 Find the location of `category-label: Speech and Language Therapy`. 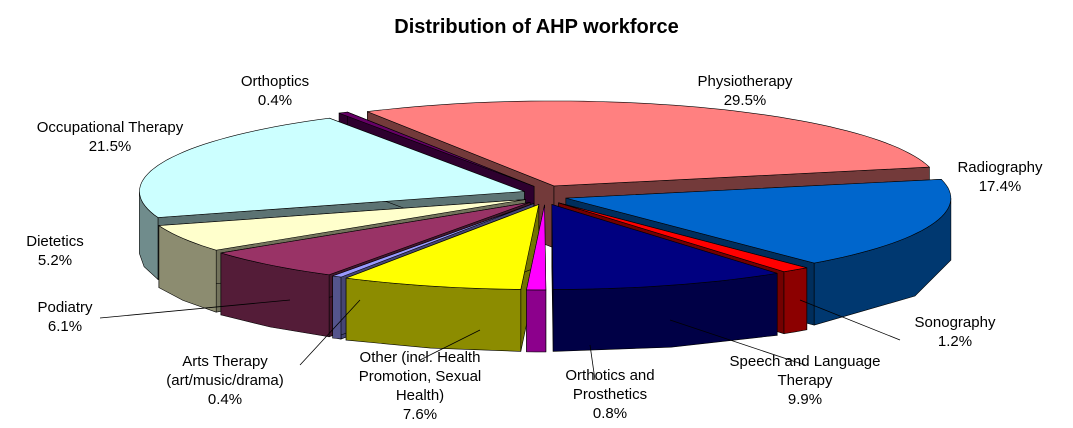

category-label: Speech and Language Therapy is located at coordinates (805, 371).